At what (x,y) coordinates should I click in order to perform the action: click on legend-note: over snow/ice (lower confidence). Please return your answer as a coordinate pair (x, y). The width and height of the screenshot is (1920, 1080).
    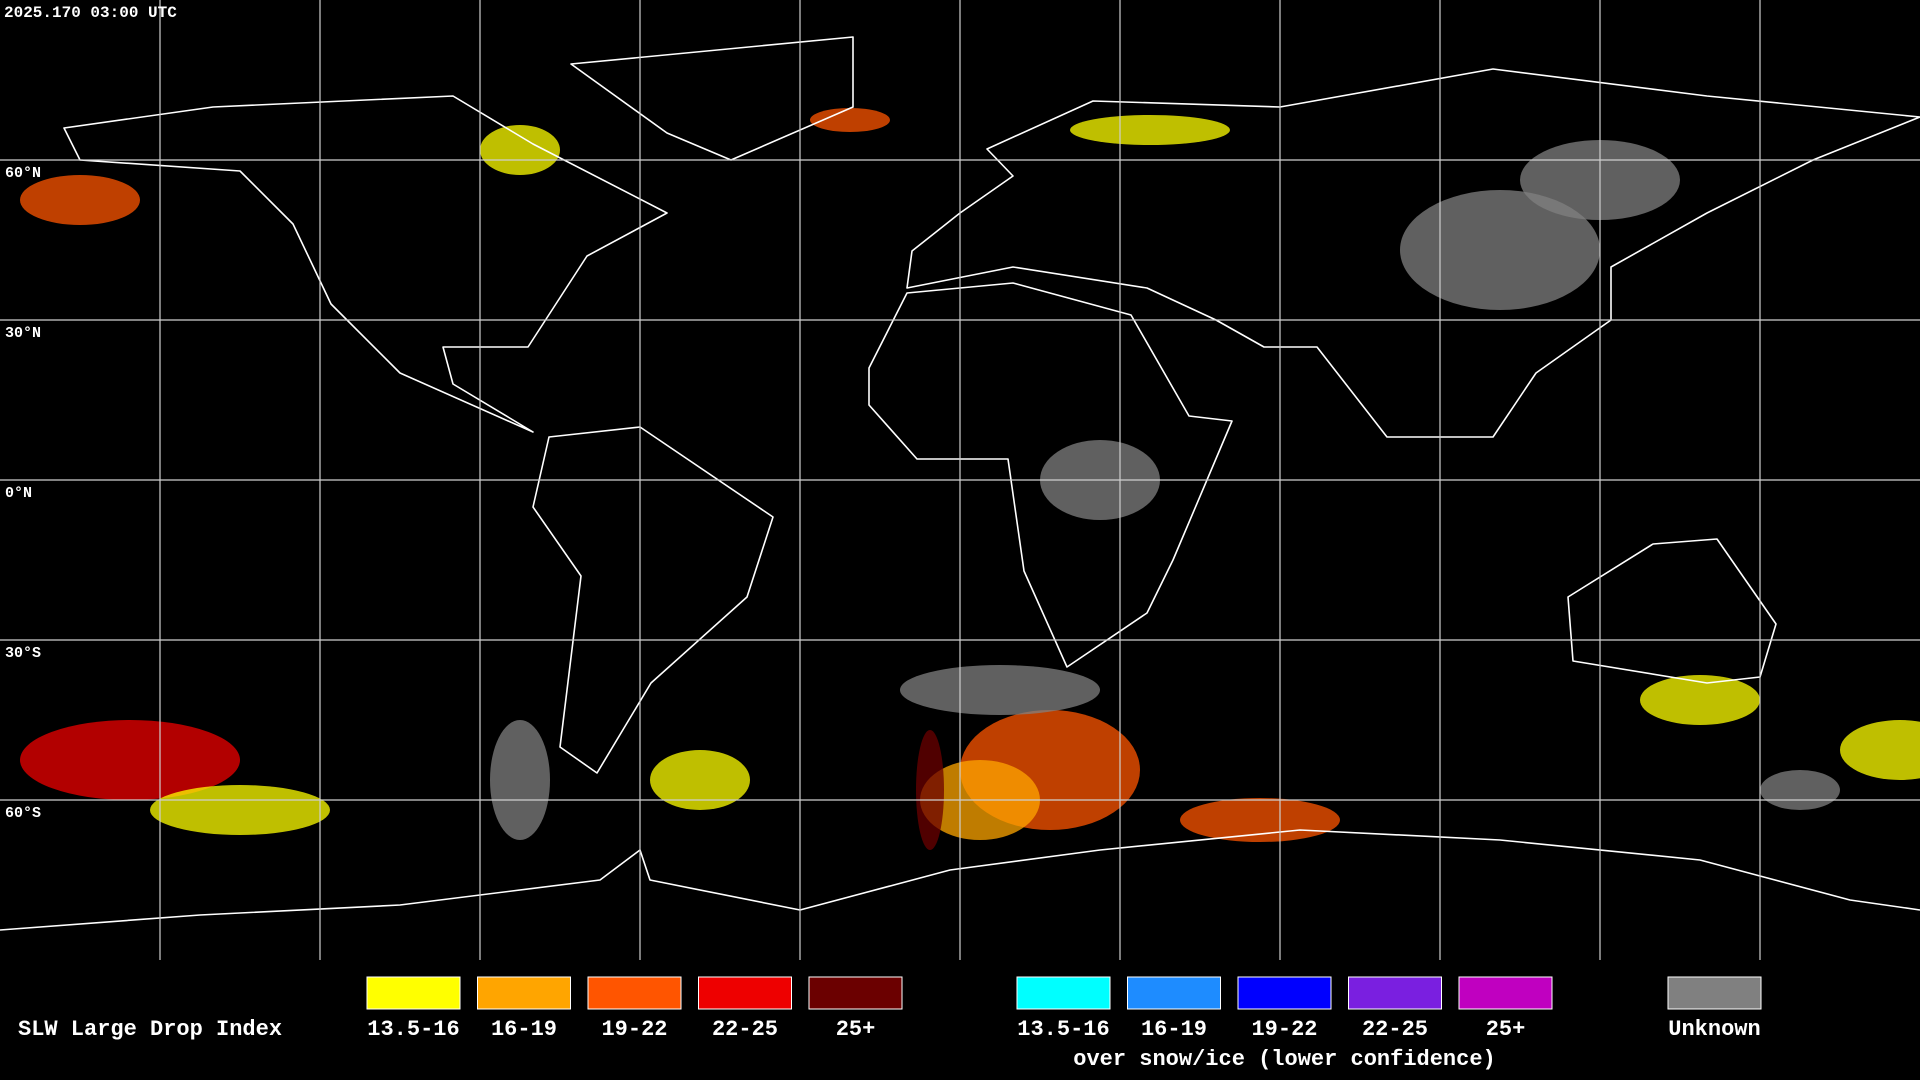
    Looking at the image, I should click on (1284, 1059).